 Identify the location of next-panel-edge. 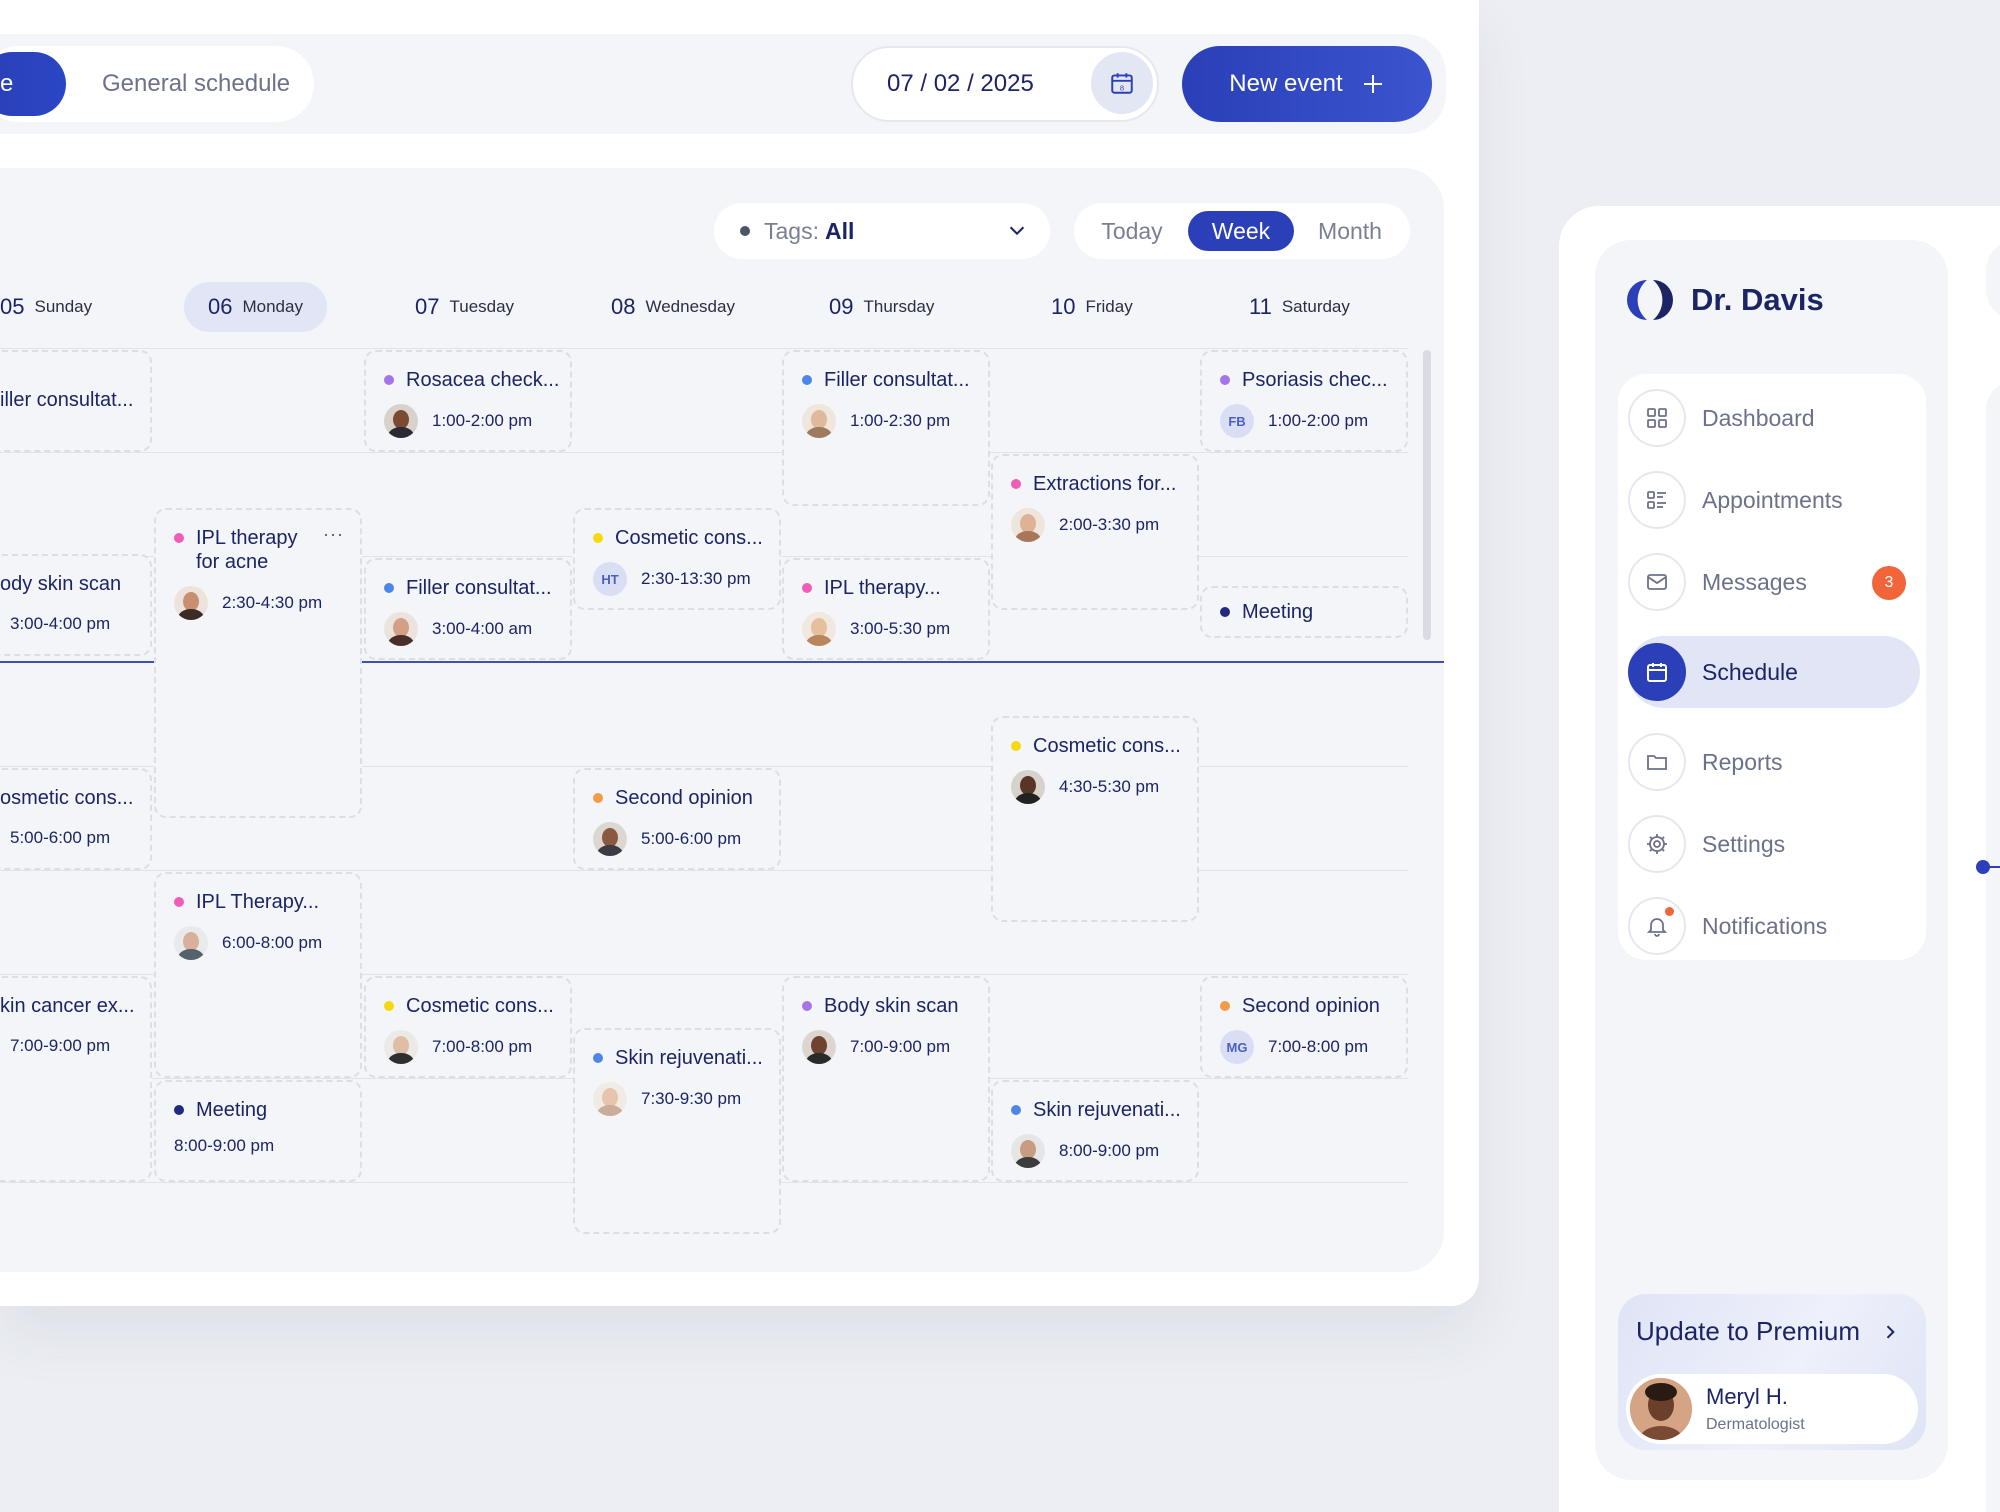
(1993, 280).